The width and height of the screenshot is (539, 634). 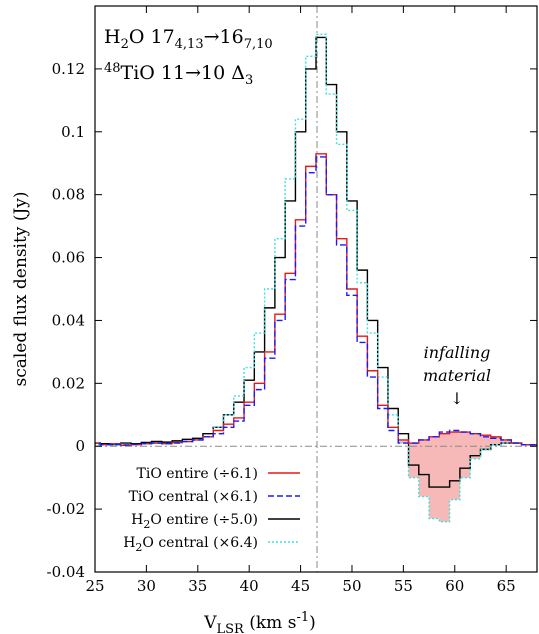 What do you see at coordinates (188, 39) in the screenshot?
I see `chart-title-line1: H2O 174,13→167,10` at bounding box center [188, 39].